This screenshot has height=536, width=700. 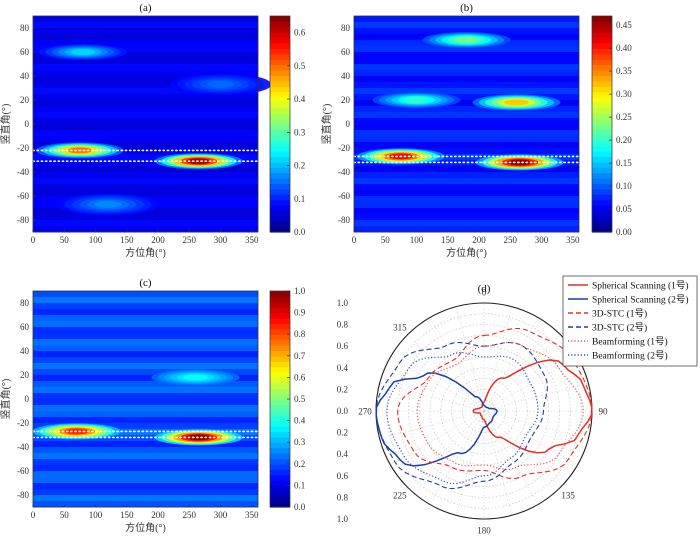 What do you see at coordinates (343, 497) in the screenshot?
I see `radial-tick-label: 0.8` at bounding box center [343, 497].